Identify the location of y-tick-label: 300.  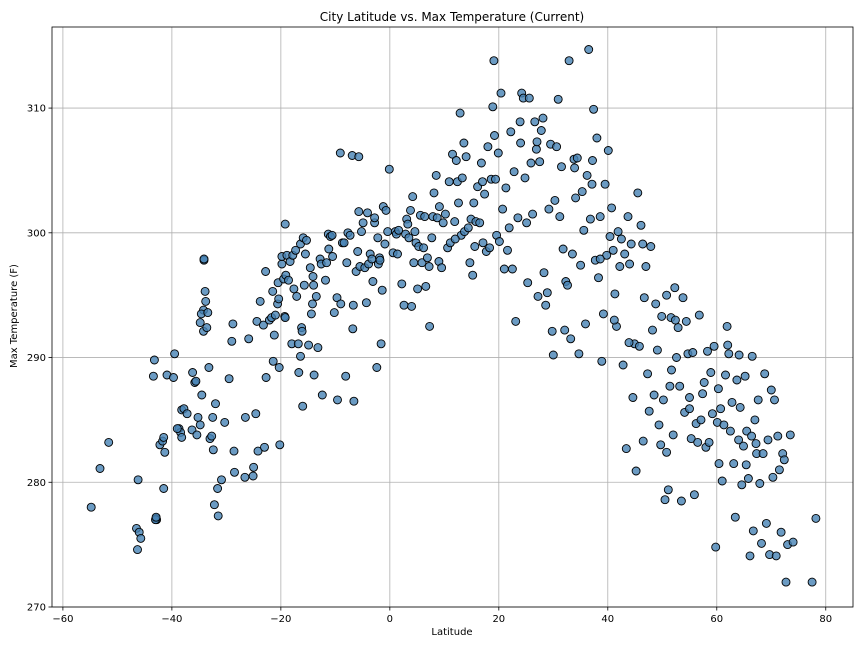
(36, 233).